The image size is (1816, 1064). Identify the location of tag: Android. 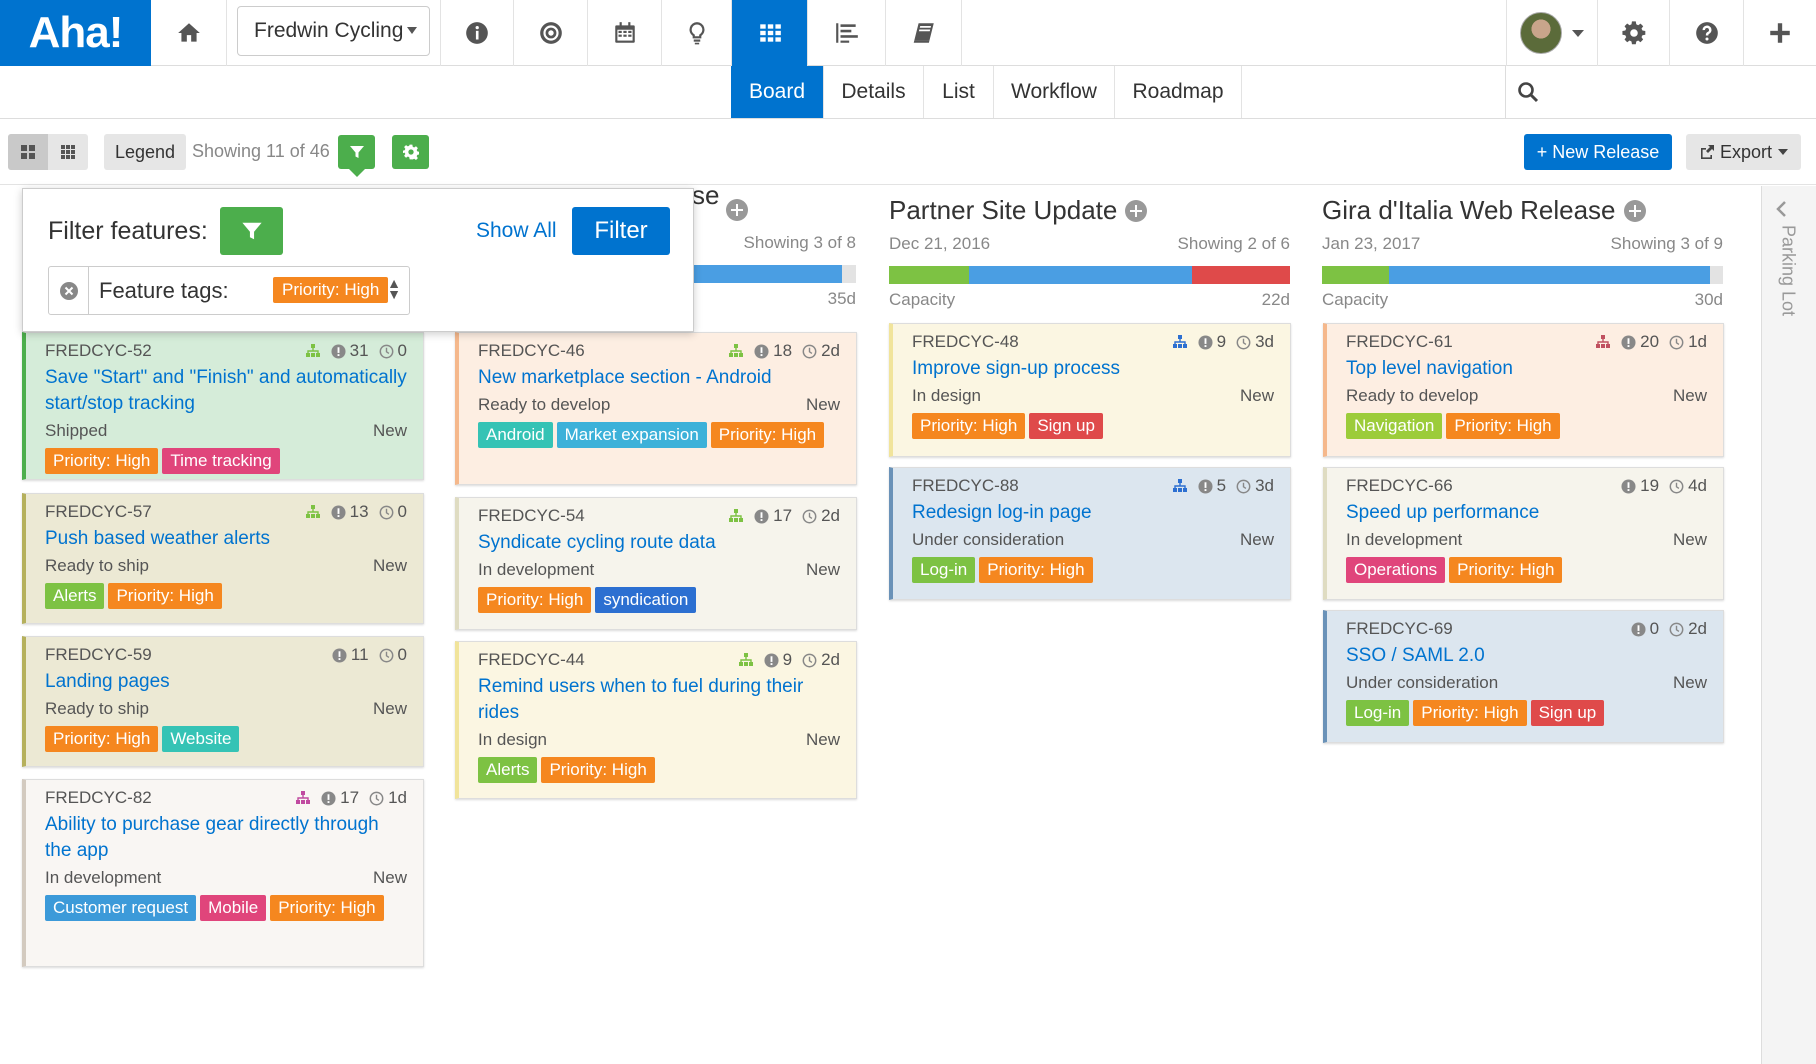
(515, 435).